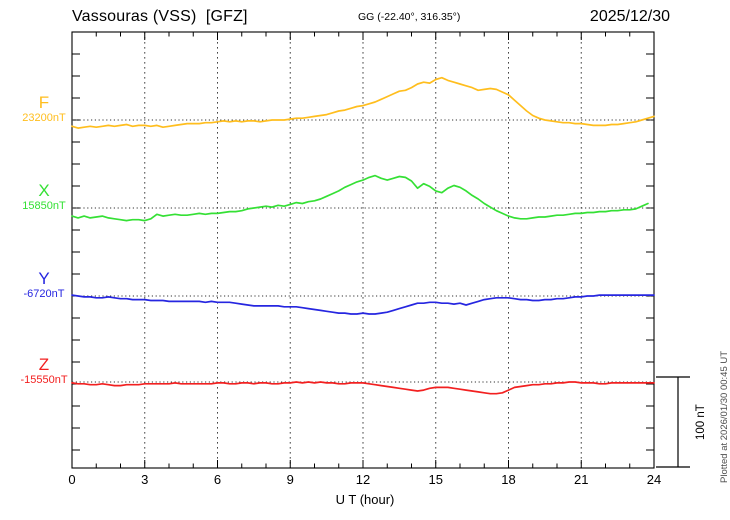  What do you see at coordinates (724, 416) in the screenshot?
I see `plotted-timestamp: Plotted at 2026/01/30 00:45 UT` at bounding box center [724, 416].